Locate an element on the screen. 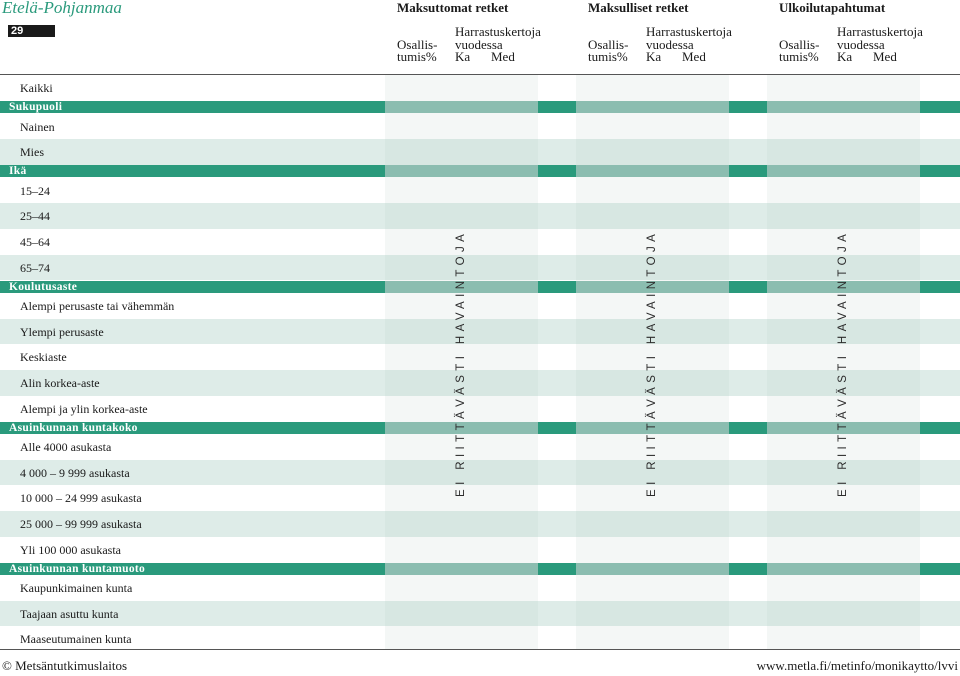 This screenshot has width=960, height=676. table-row: Maaseutumainen kunta is located at coordinates (480, 639).